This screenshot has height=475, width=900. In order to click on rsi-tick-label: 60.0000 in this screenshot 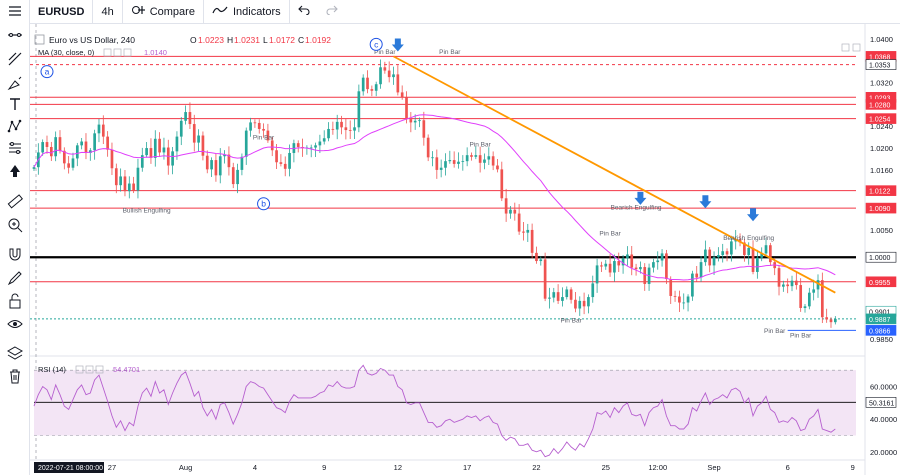, I will do `click(883, 387)`.